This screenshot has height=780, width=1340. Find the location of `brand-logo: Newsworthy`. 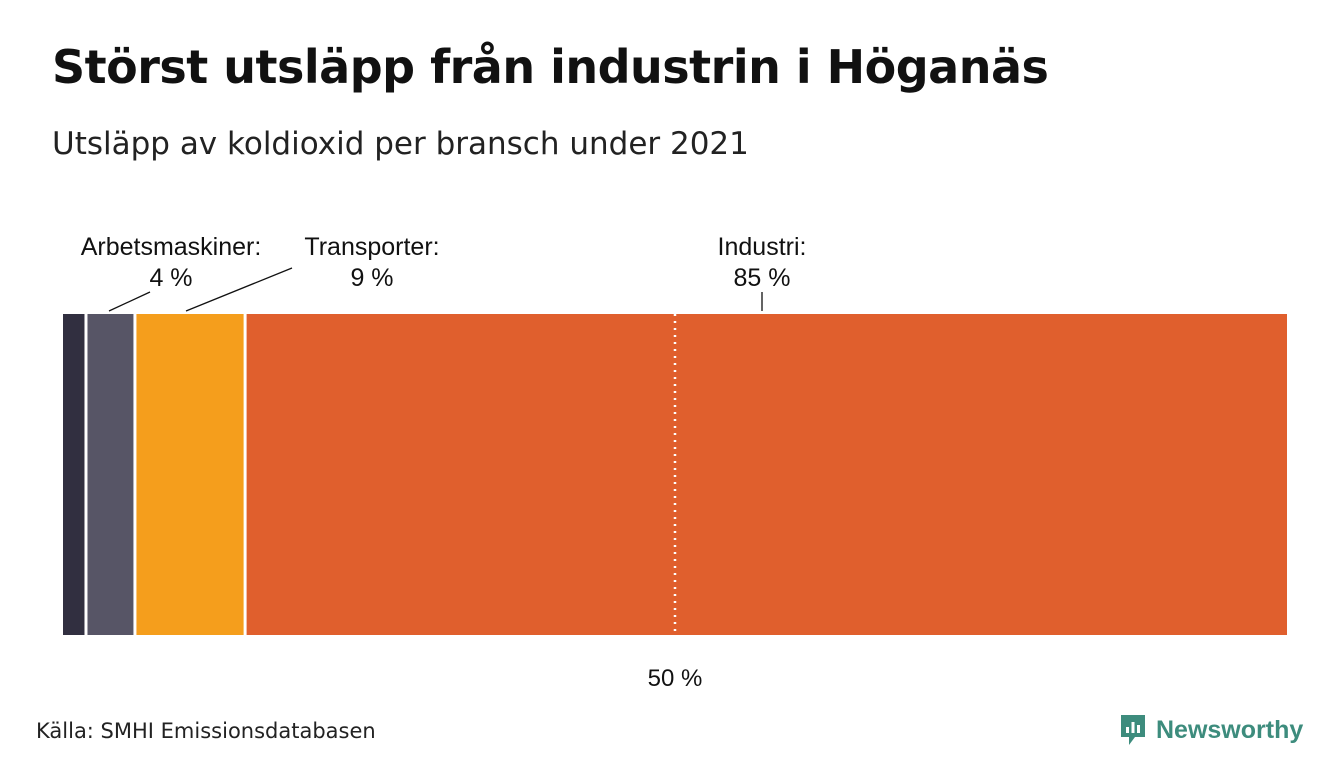

brand-logo: Newsworthy is located at coordinates (1210, 730).